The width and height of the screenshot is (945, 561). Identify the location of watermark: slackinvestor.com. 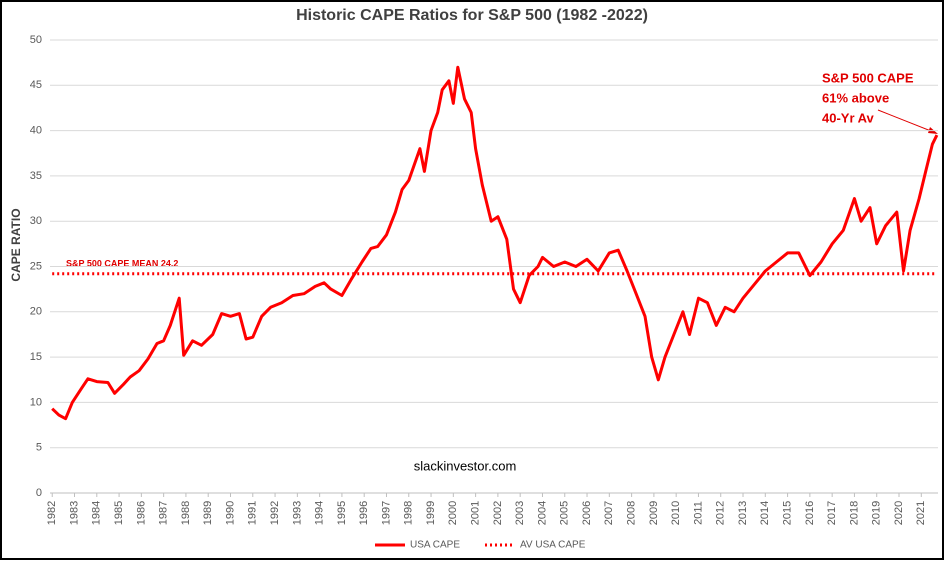
(465, 465).